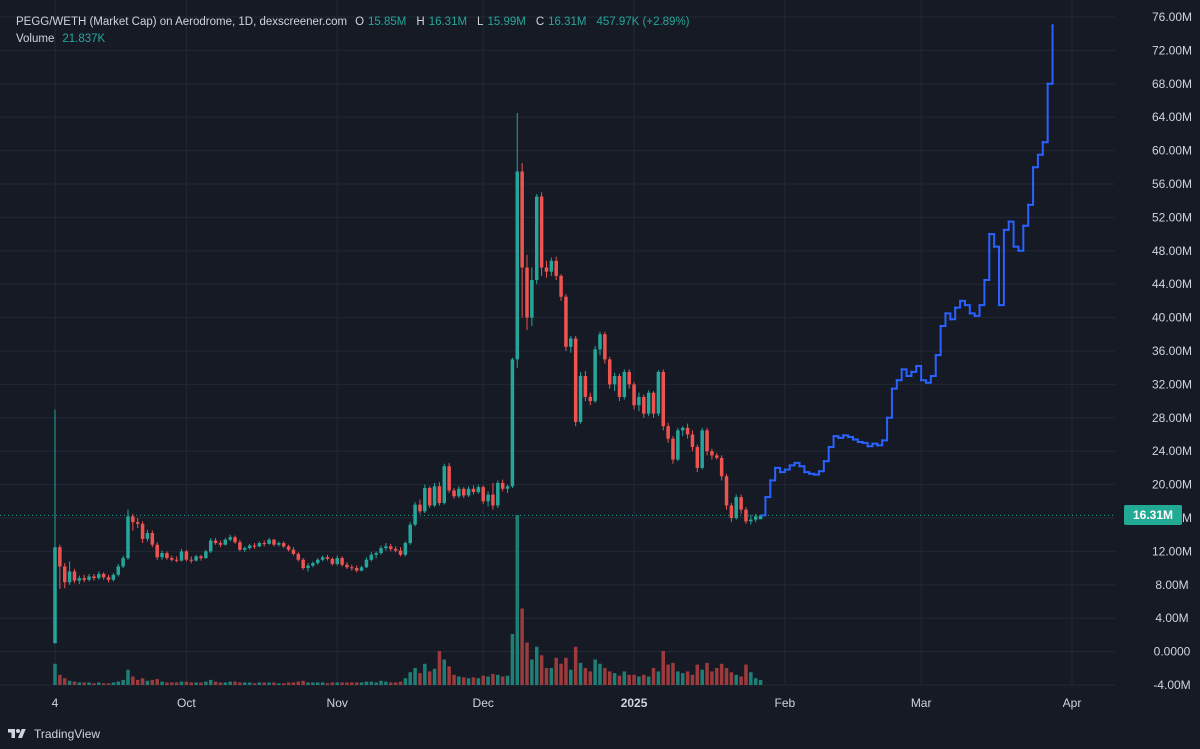 The height and width of the screenshot is (749, 1200). Describe the element at coordinates (1172, 384) in the screenshot. I see `y-tick-label: 32.00M` at that location.